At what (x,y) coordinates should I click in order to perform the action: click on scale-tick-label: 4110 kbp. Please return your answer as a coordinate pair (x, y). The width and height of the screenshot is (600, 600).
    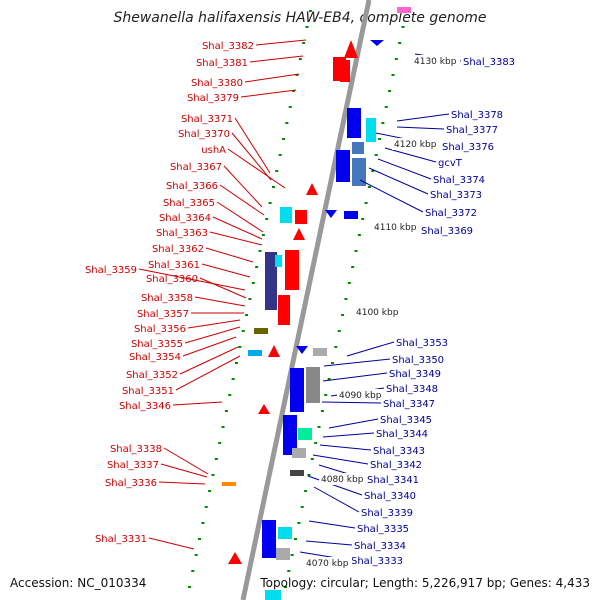
    Looking at the image, I should click on (395, 228).